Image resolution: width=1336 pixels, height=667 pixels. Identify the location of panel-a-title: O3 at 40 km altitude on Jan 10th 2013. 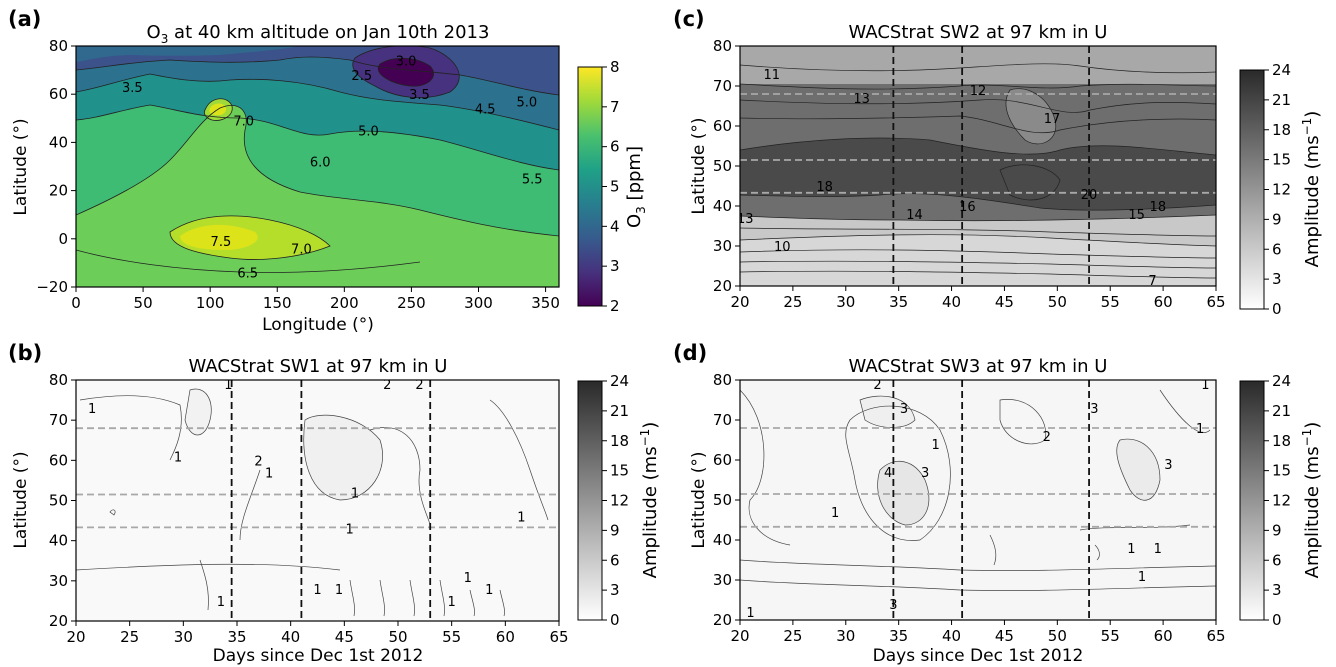
(318, 34).